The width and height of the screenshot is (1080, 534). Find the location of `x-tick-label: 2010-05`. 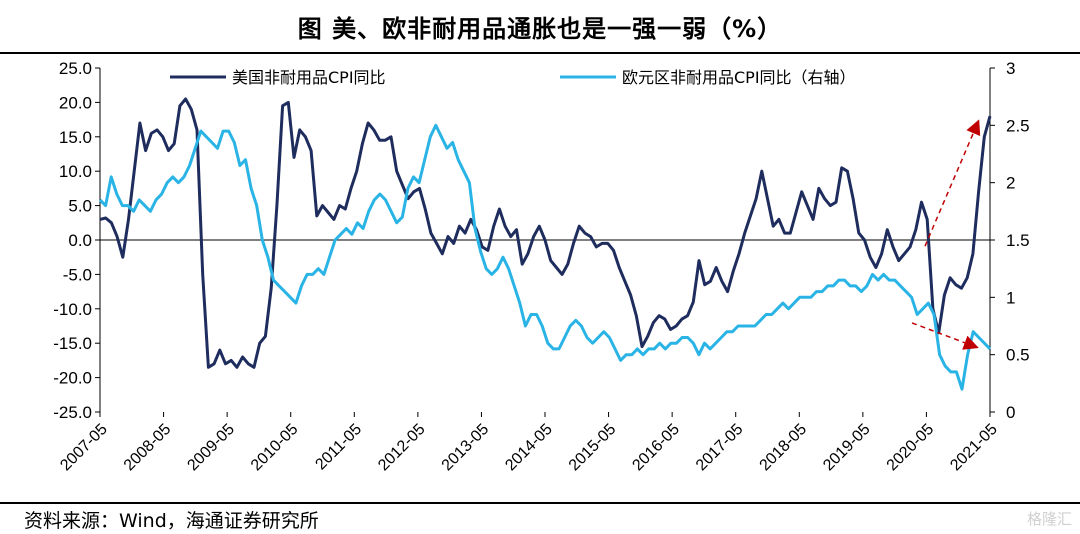

x-tick-label: 2010-05 is located at coordinates (275, 448).